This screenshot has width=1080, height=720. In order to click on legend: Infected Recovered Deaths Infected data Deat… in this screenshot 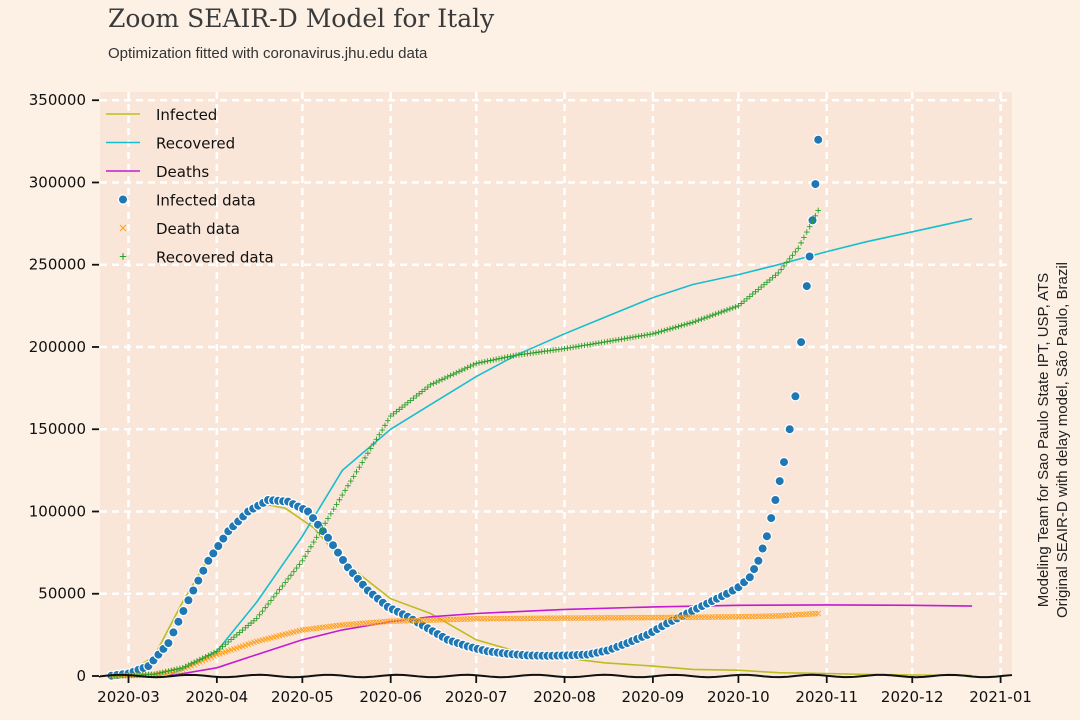, I will do `click(190, 186)`.